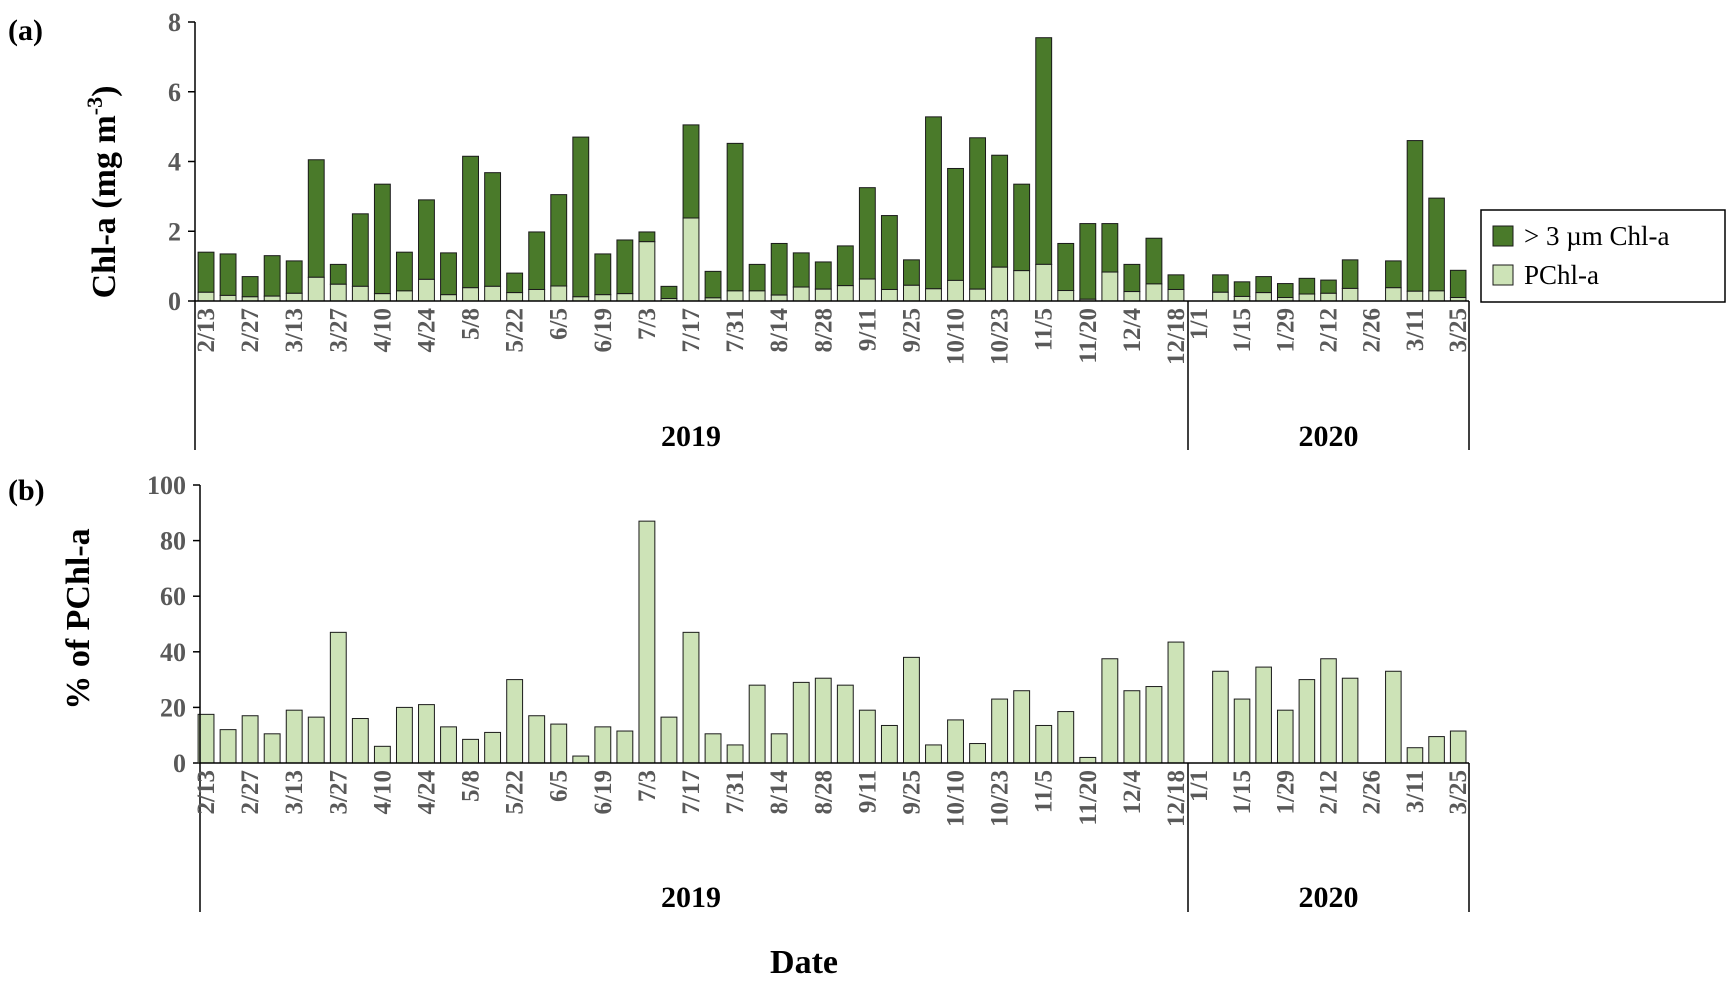 Image resolution: width=1734 pixels, height=989 pixels. What do you see at coordinates (515, 330) in the screenshot?
I see `x-tick-label: 5/22` at bounding box center [515, 330].